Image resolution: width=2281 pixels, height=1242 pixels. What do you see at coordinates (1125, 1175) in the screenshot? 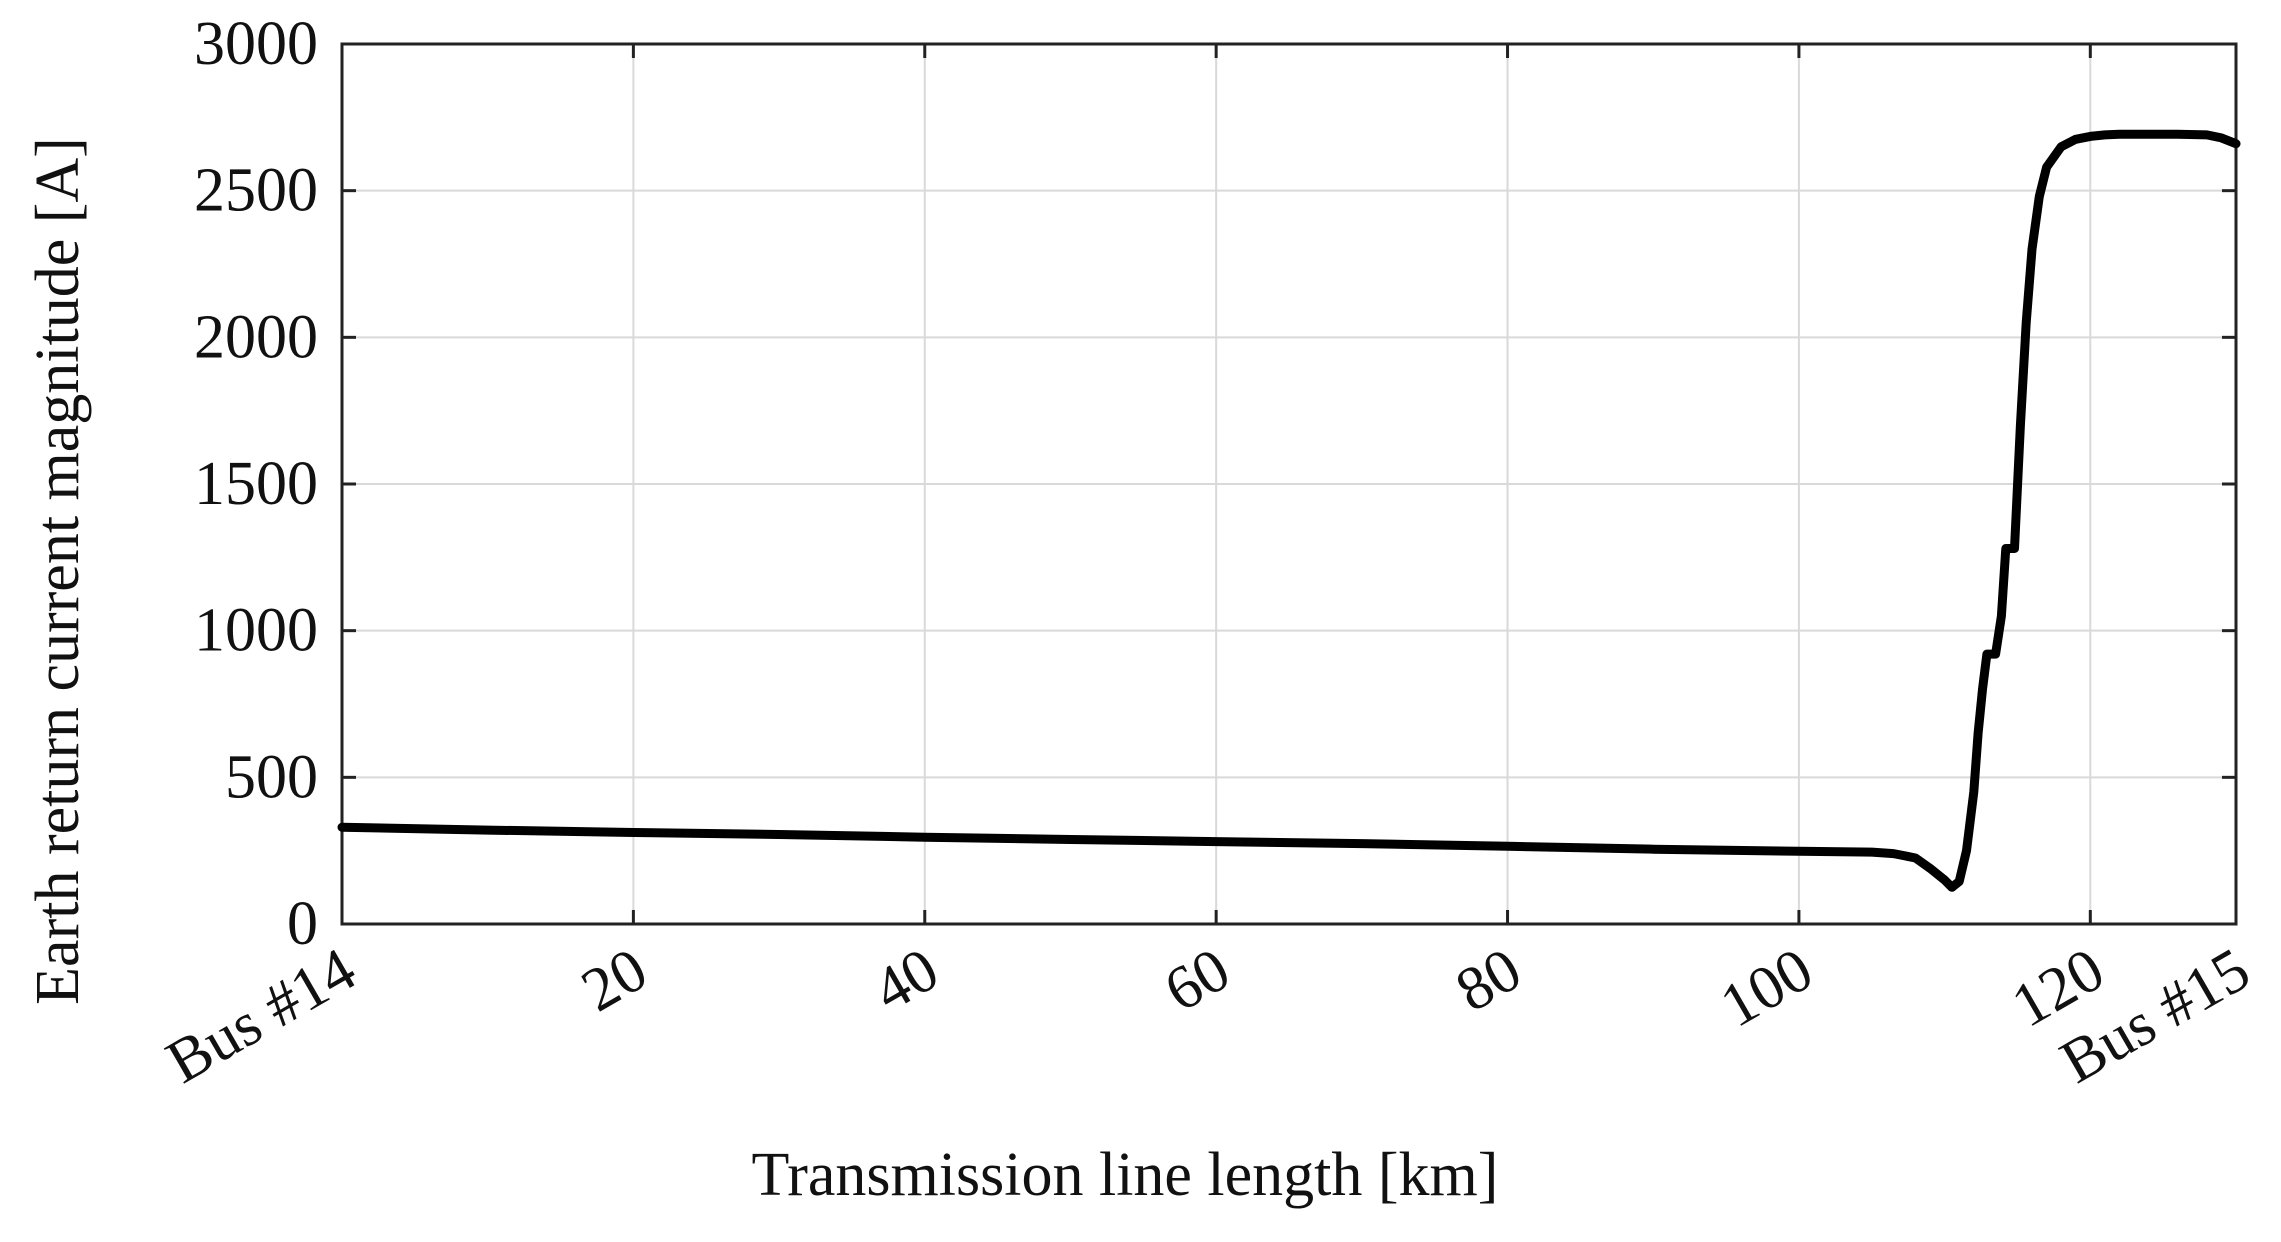
I see `x-axis-title: Transmission line length [km]` at bounding box center [1125, 1175].